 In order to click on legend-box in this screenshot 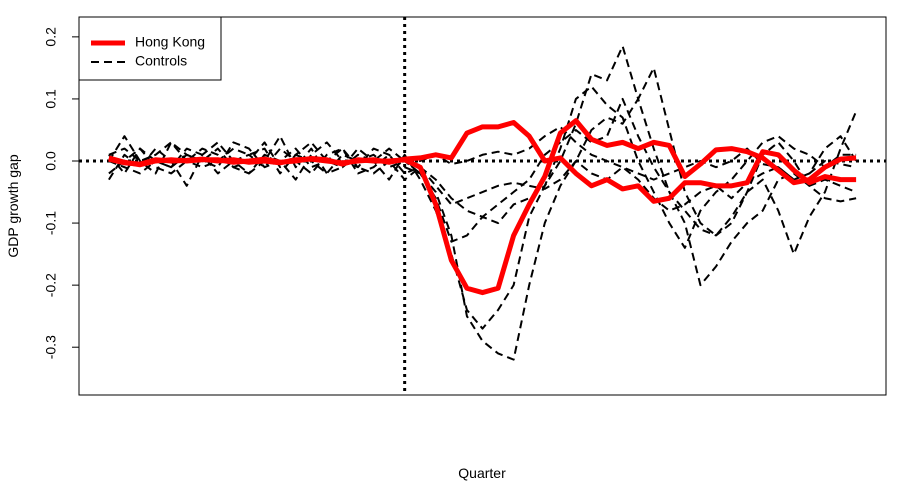, I will do `click(150, 48)`.